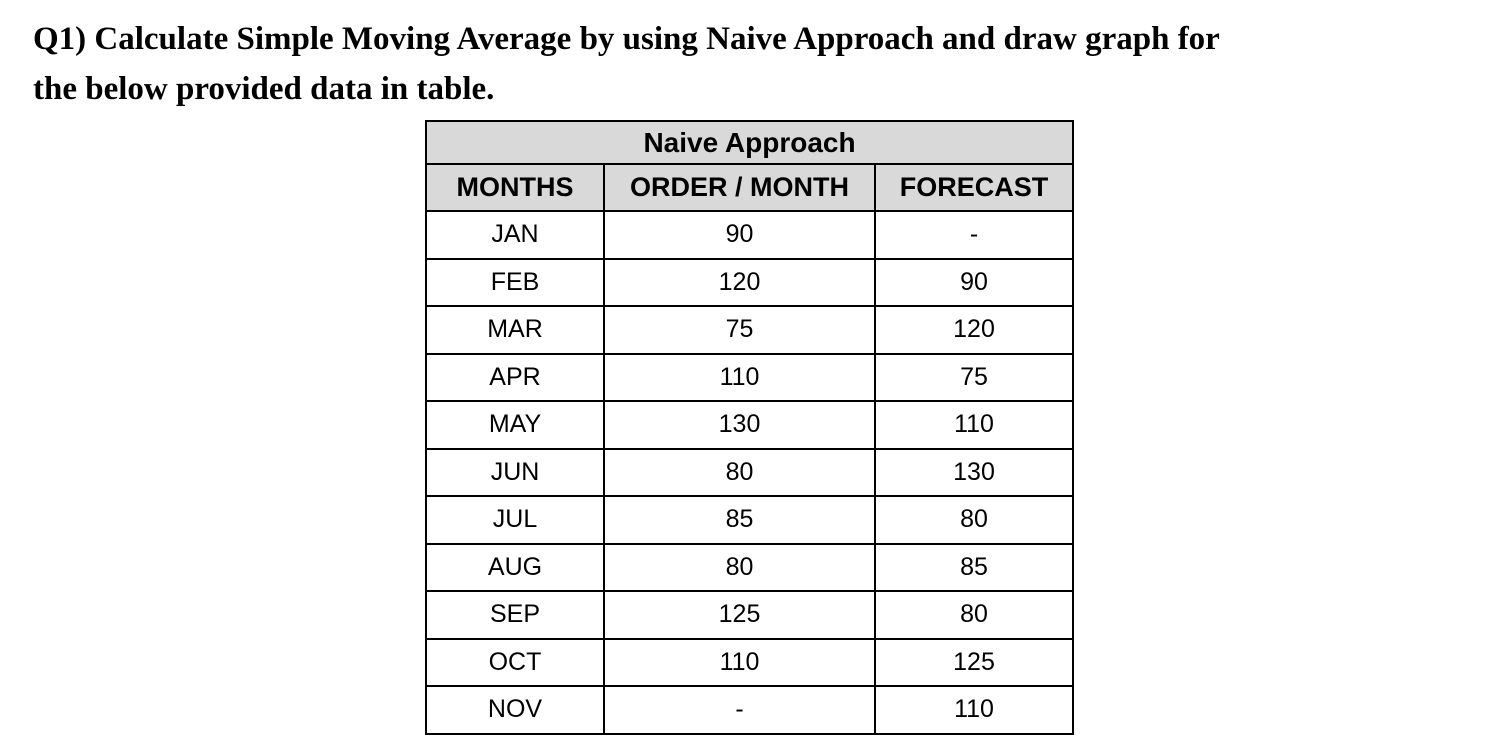  I want to click on table-row: OCT 110 125, so click(750, 662).